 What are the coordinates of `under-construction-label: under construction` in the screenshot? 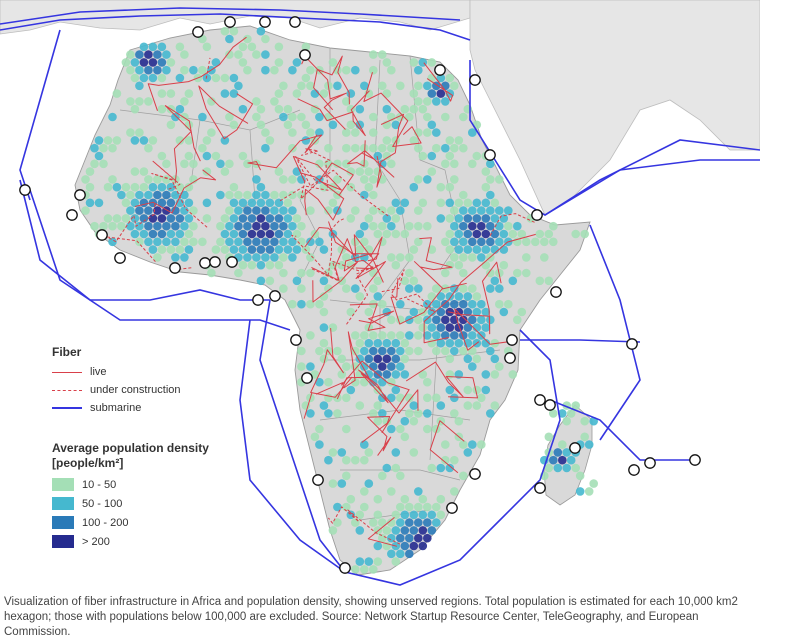 It's located at (135, 390).